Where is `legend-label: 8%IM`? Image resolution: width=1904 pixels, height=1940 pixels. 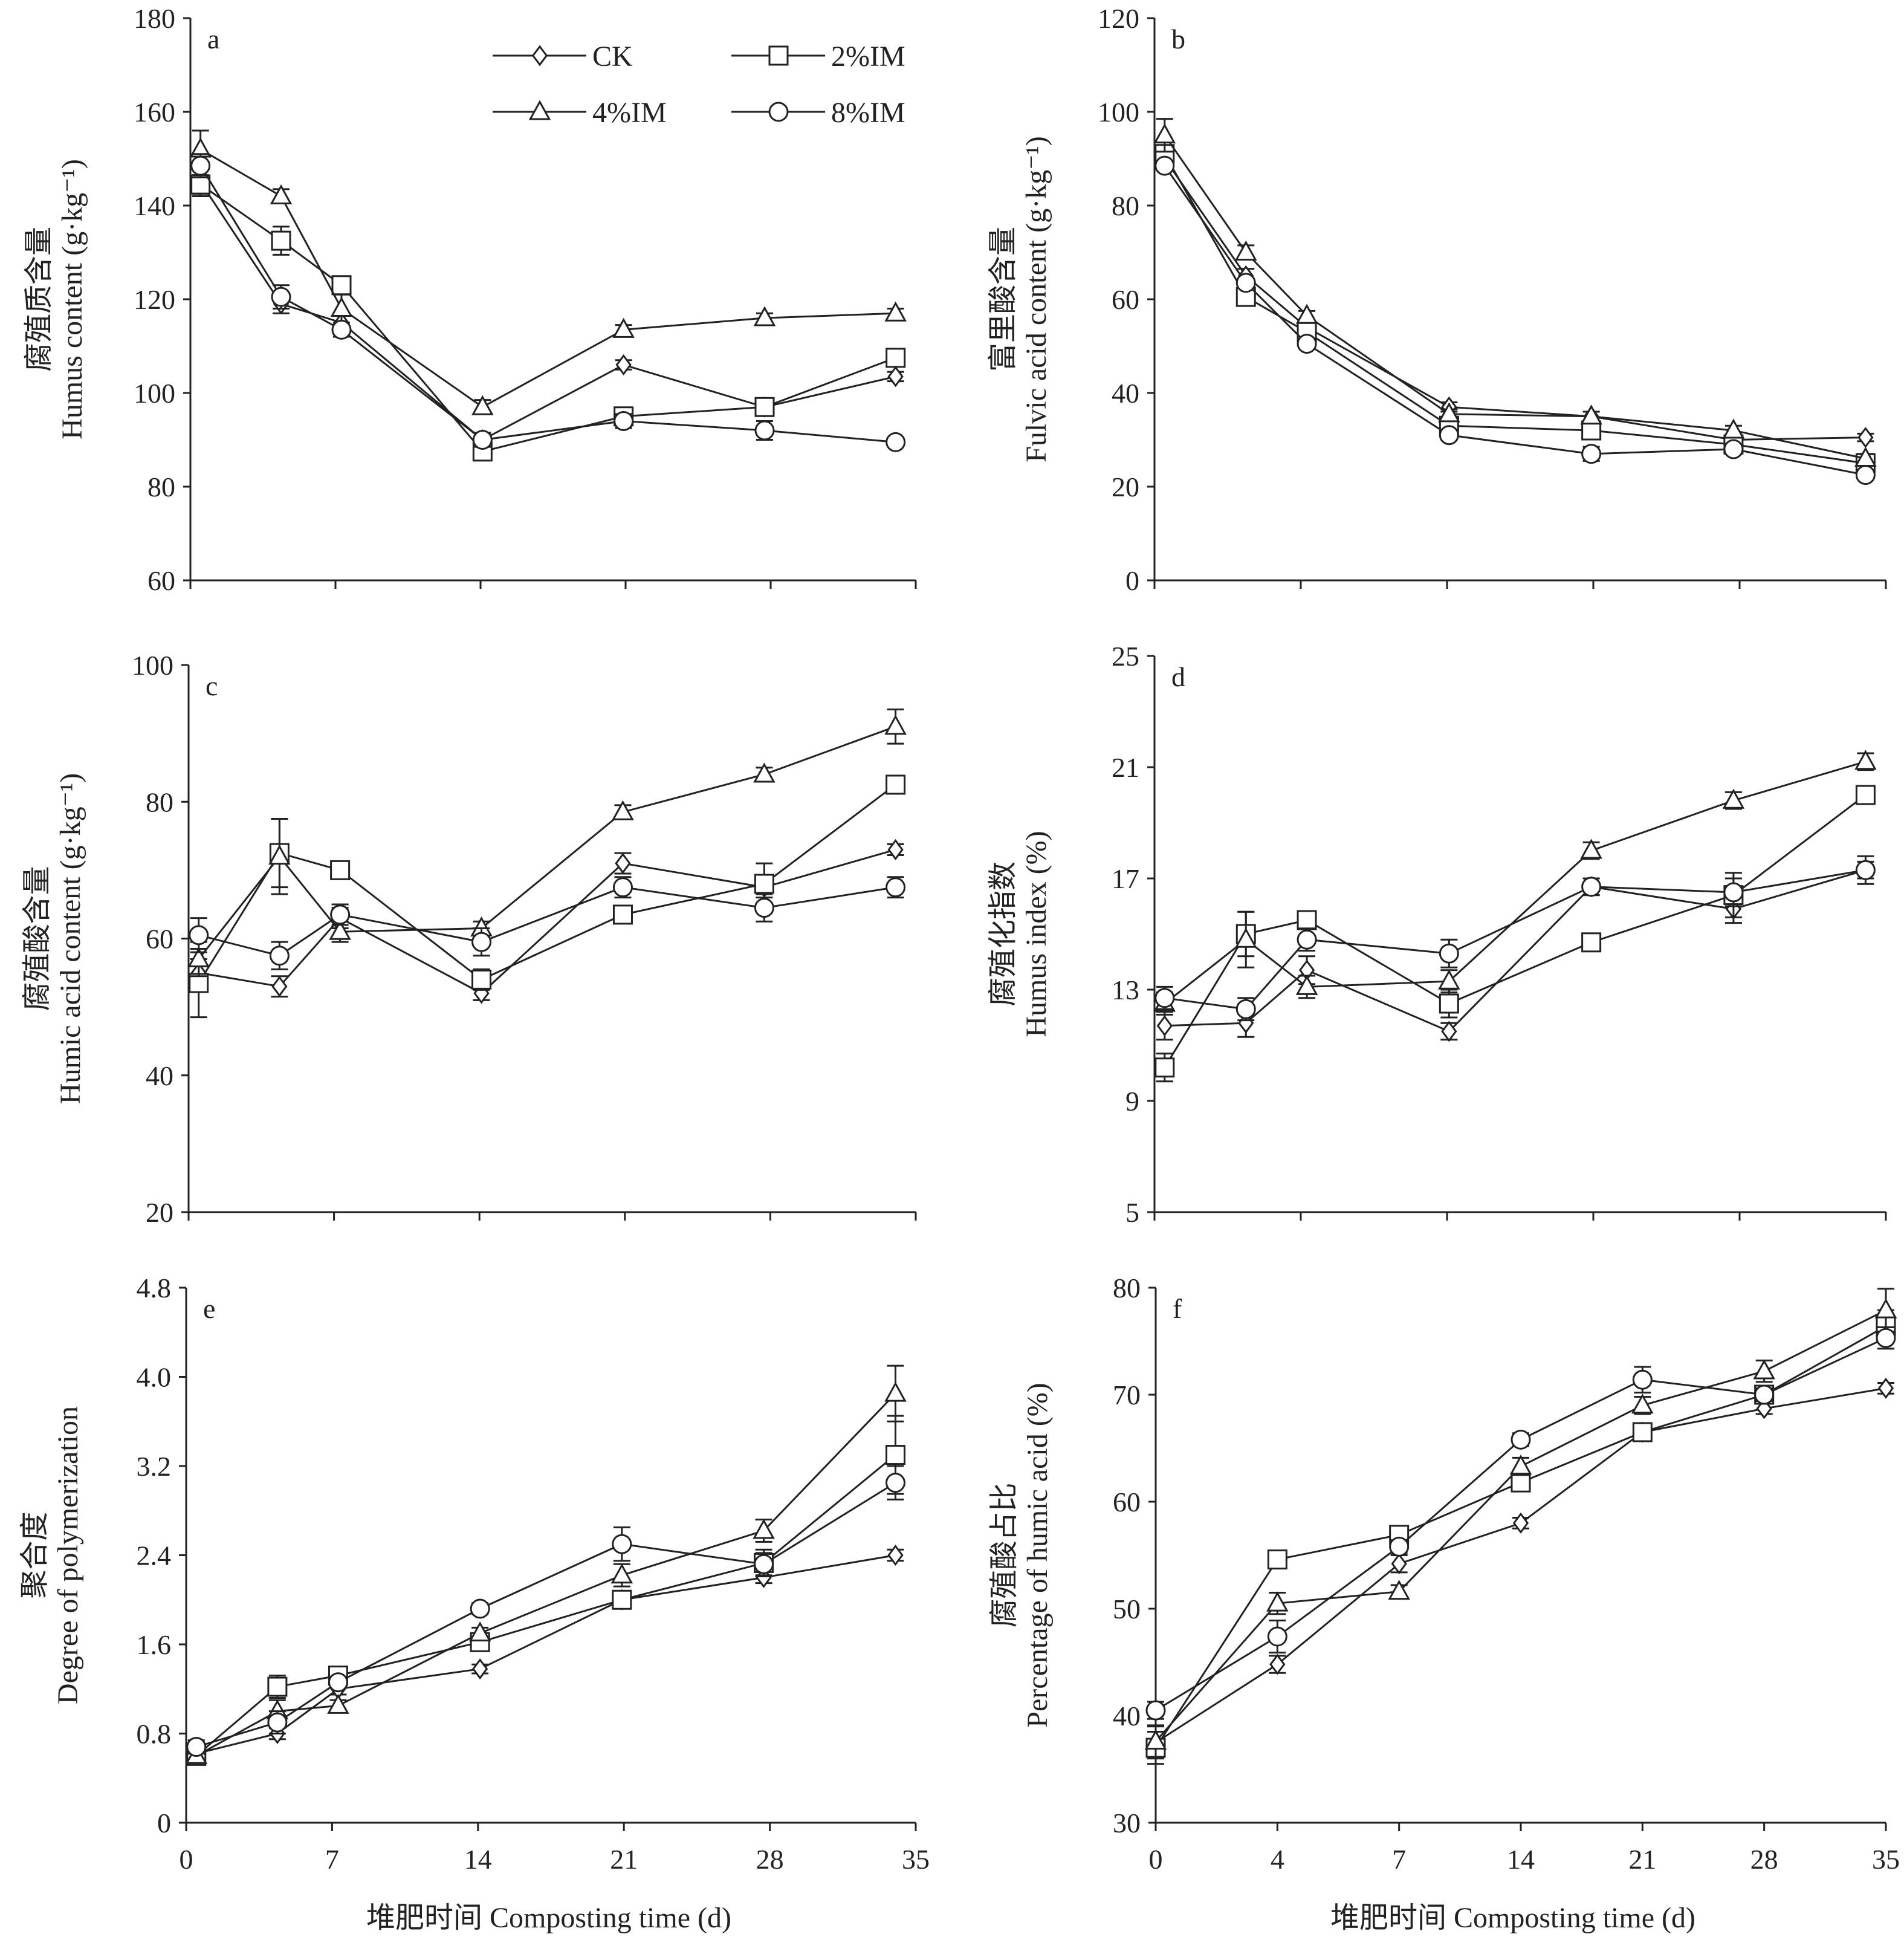 legend-label: 8%IM is located at coordinates (868, 113).